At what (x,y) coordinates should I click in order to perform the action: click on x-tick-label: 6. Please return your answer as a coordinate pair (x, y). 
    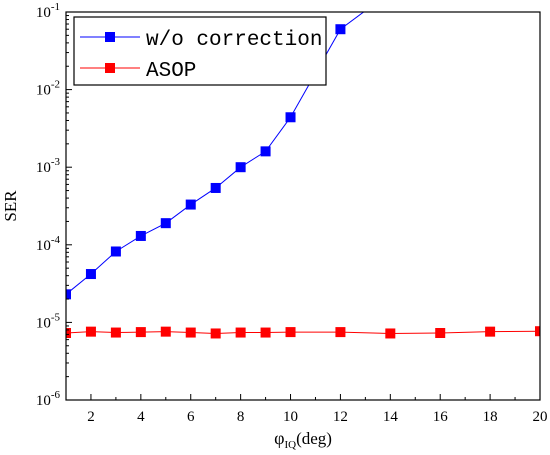
    Looking at the image, I should click on (191, 417).